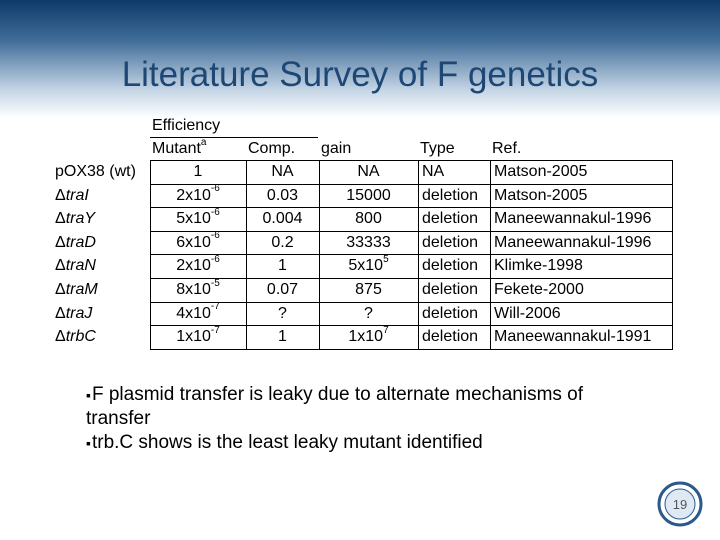 Image resolution: width=720 pixels, height=540 pixels. I want to click on table-cell: 5x105, so click(368, 266).